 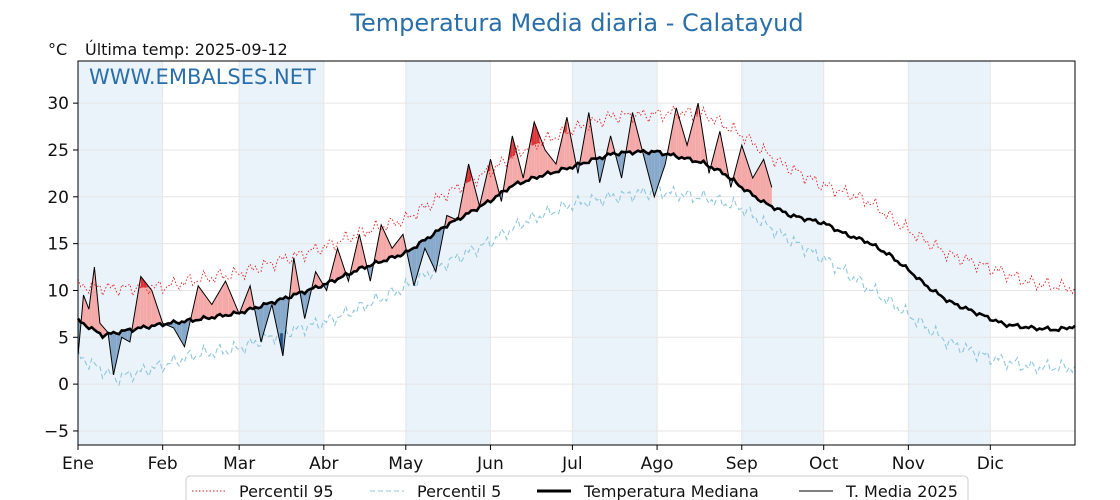 I want to click on x-tick-label: Sep, so click(x=742, y=464).